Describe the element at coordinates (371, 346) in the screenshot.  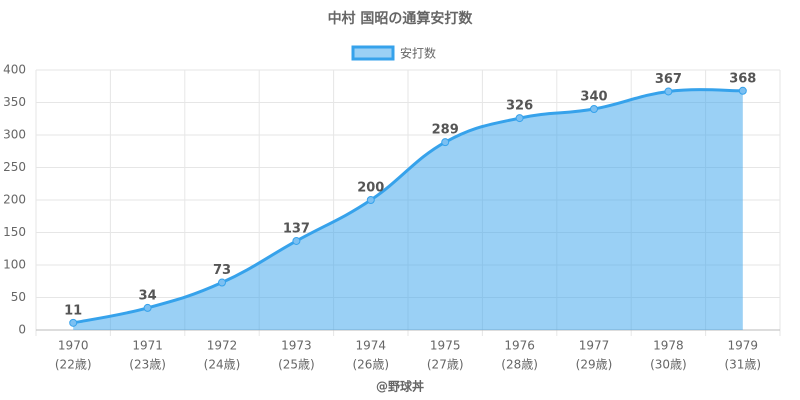
I see `x-tick-label: 1974` at that location.